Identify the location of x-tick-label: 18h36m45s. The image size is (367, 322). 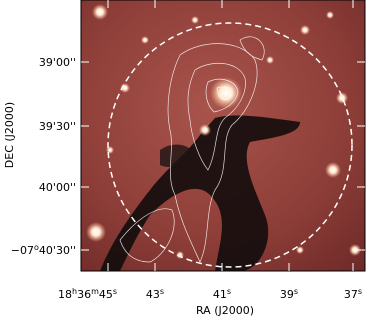
(87, 294).